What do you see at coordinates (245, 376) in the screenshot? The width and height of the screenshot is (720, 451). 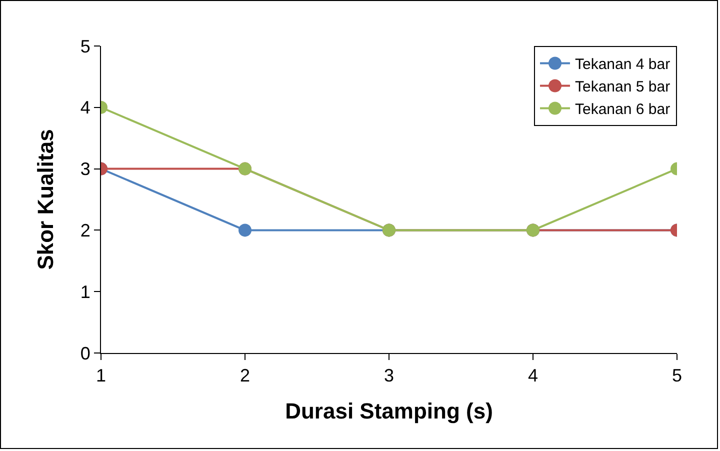 I see `x-tick-label: 2` at bounding box center [245, 376].